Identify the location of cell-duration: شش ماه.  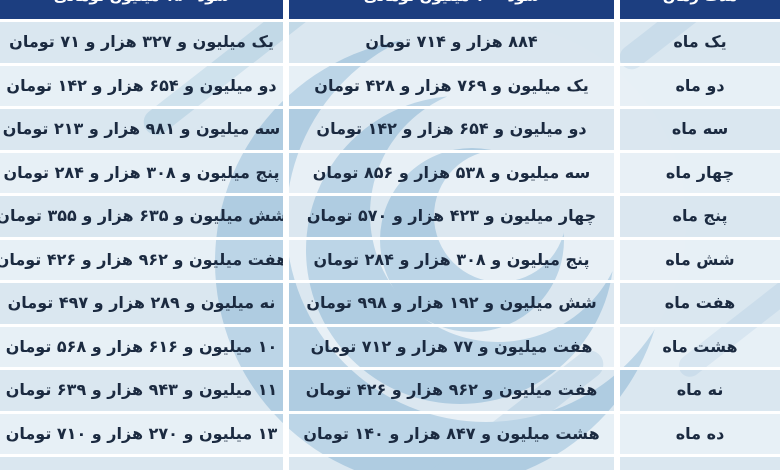
(700, 259).